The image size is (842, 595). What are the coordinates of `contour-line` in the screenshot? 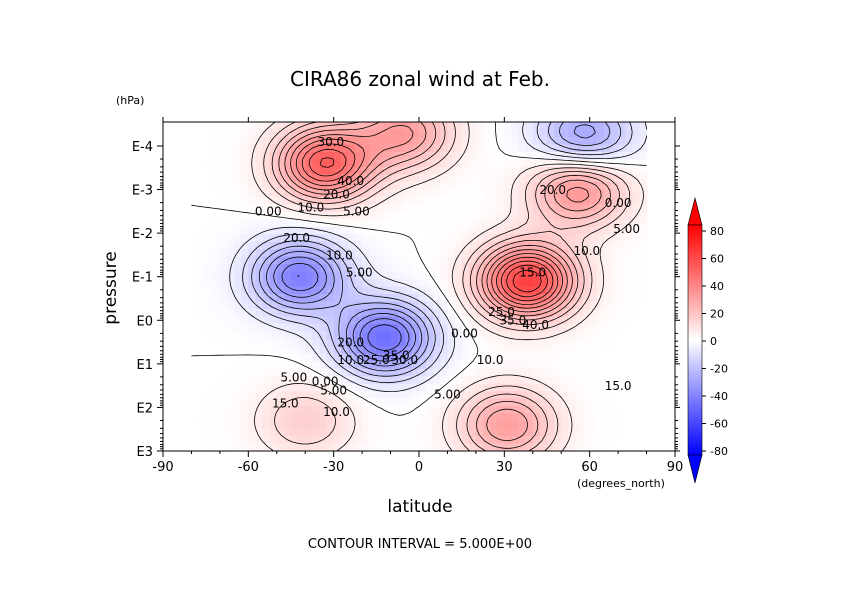 It's located at (349, 313).